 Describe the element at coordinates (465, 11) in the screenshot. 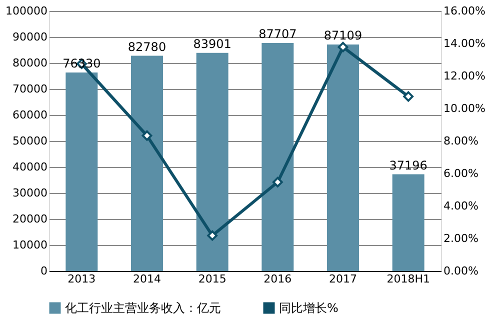

I see `y2-tick-label: 16.00%` at that location.